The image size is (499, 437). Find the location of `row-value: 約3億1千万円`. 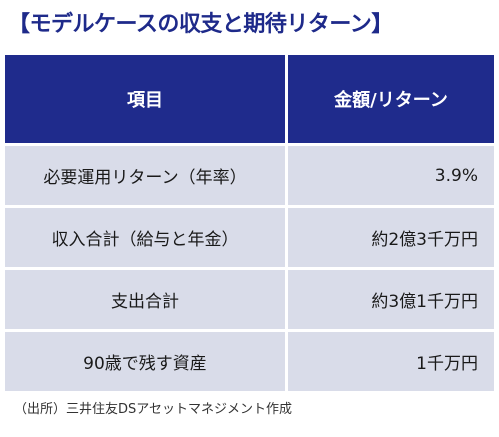

row-value: 約3億1千万円 is located at coordinates (391, 299).